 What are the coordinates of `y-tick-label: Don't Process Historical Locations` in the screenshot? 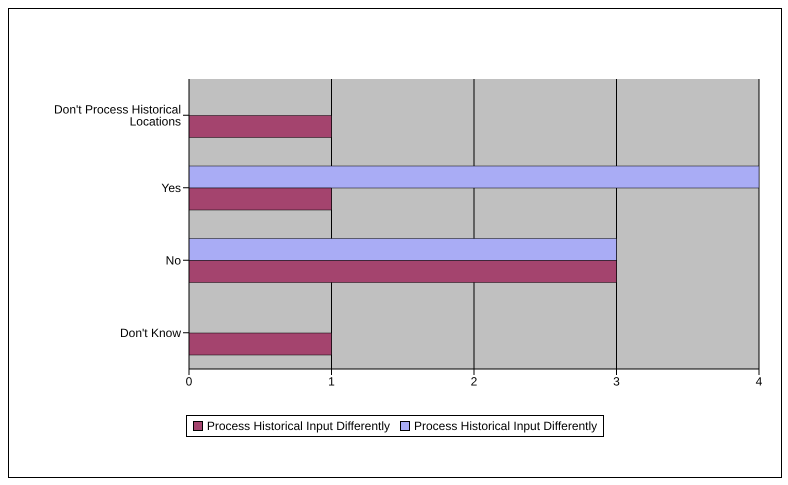 It's located at (117, 115).